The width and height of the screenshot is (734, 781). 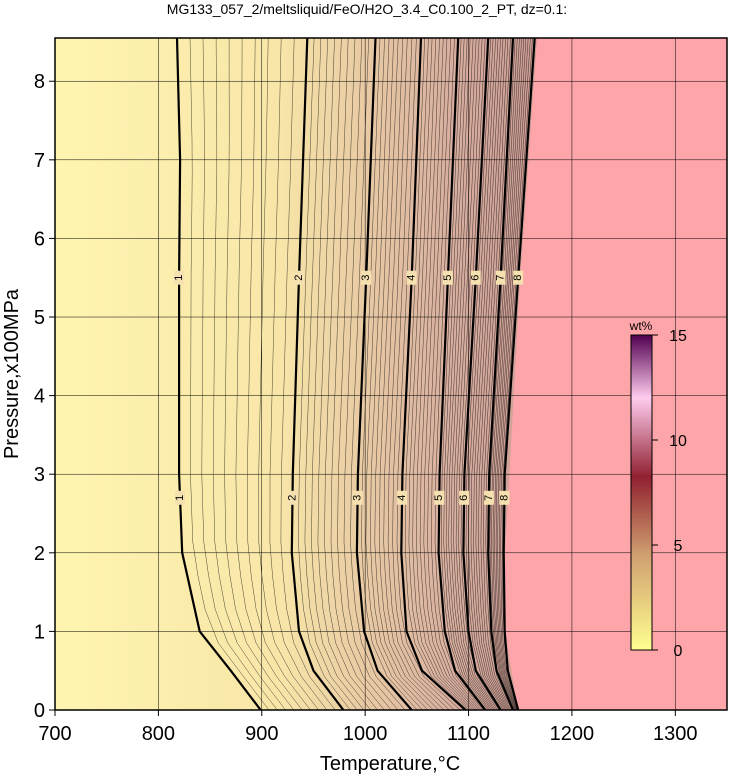 I want to click on contour-label: 6, so click(x=476, y=278).